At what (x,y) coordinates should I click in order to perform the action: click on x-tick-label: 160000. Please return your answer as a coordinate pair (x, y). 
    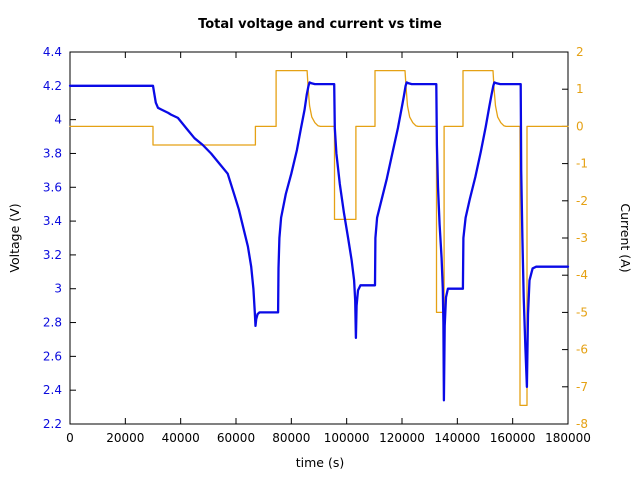
    Looking at the image, I should click on (513, 438).